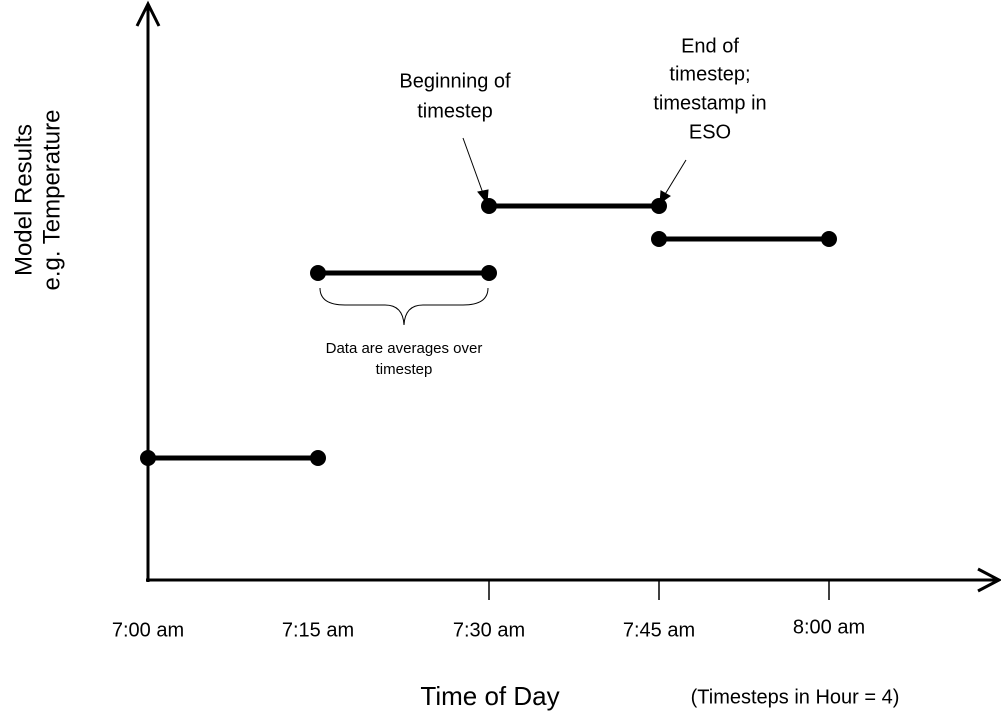 Image resolution: width=1001 pixels, height=717 pixels. I want to click on x-arrow, so click(989, 580).